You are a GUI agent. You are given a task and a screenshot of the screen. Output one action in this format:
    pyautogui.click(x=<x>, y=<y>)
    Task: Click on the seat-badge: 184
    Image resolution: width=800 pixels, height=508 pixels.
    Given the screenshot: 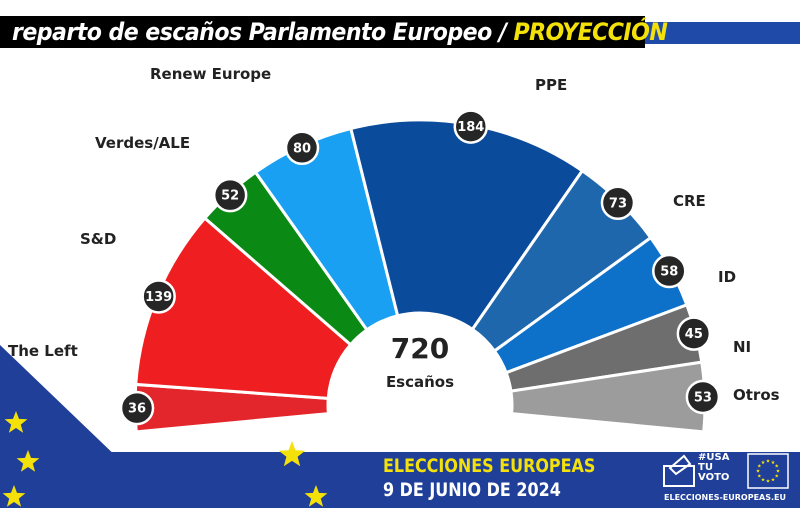 What is the action you would take?
    pyautogui.click(x=471, y=126)
    